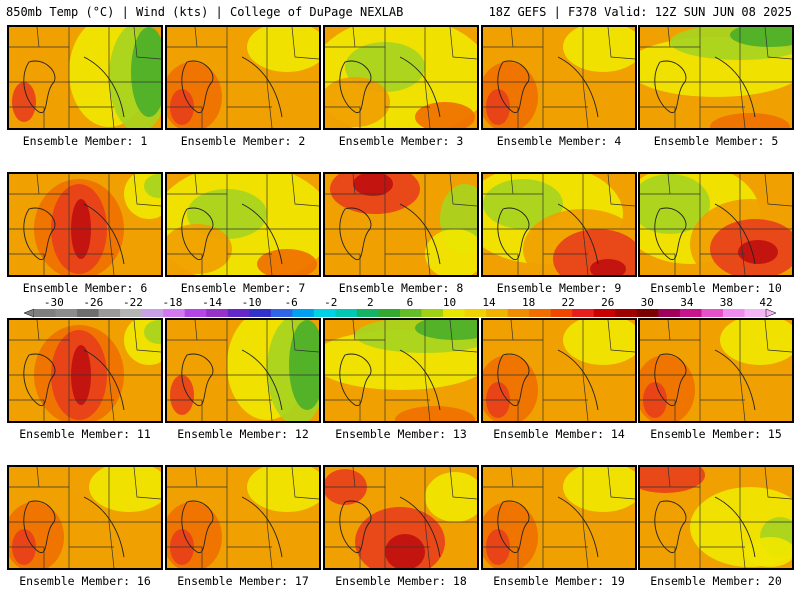 Image resolution: width=800 pixels, height=600 pixels. What do you see at coordinates (647, 302) in the screenshot?
I see `colorbar-tick-label: 30` at bounding box center [647, 302].